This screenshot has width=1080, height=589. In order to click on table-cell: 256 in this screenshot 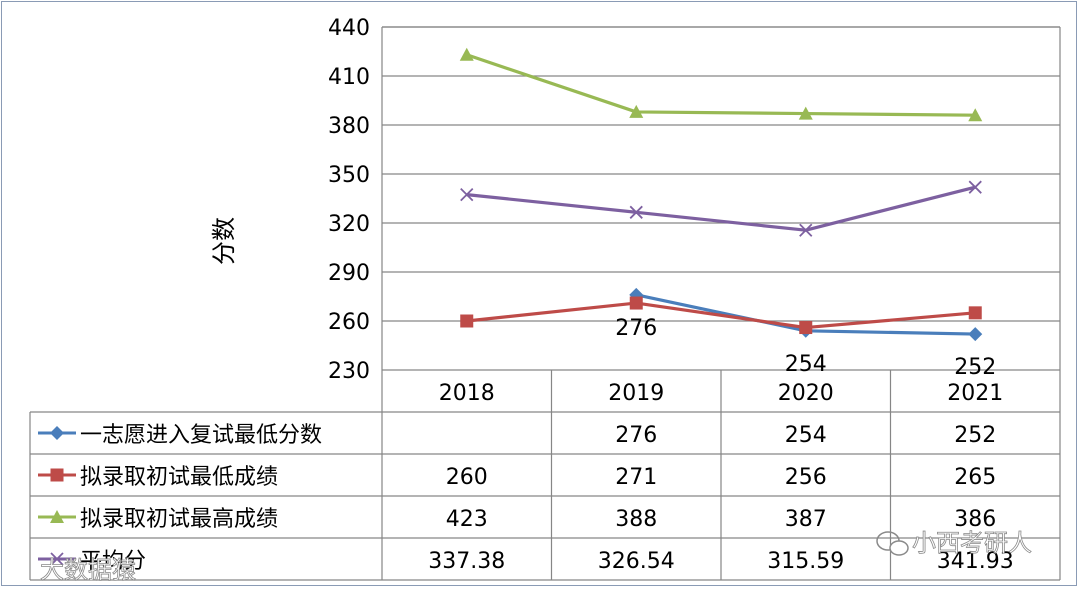, I will do `click(806, 477)`.